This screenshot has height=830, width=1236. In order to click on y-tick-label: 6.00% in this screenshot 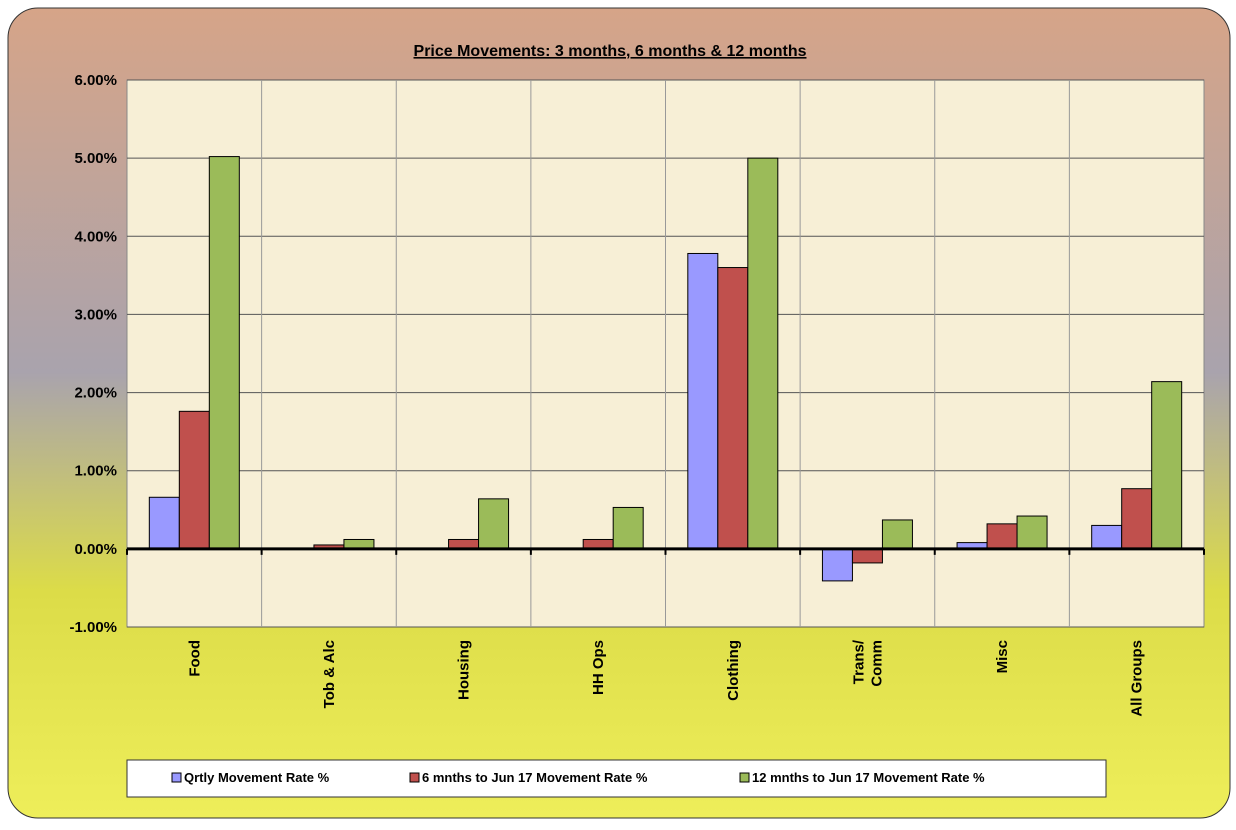, I will do `click(95, 80)`.